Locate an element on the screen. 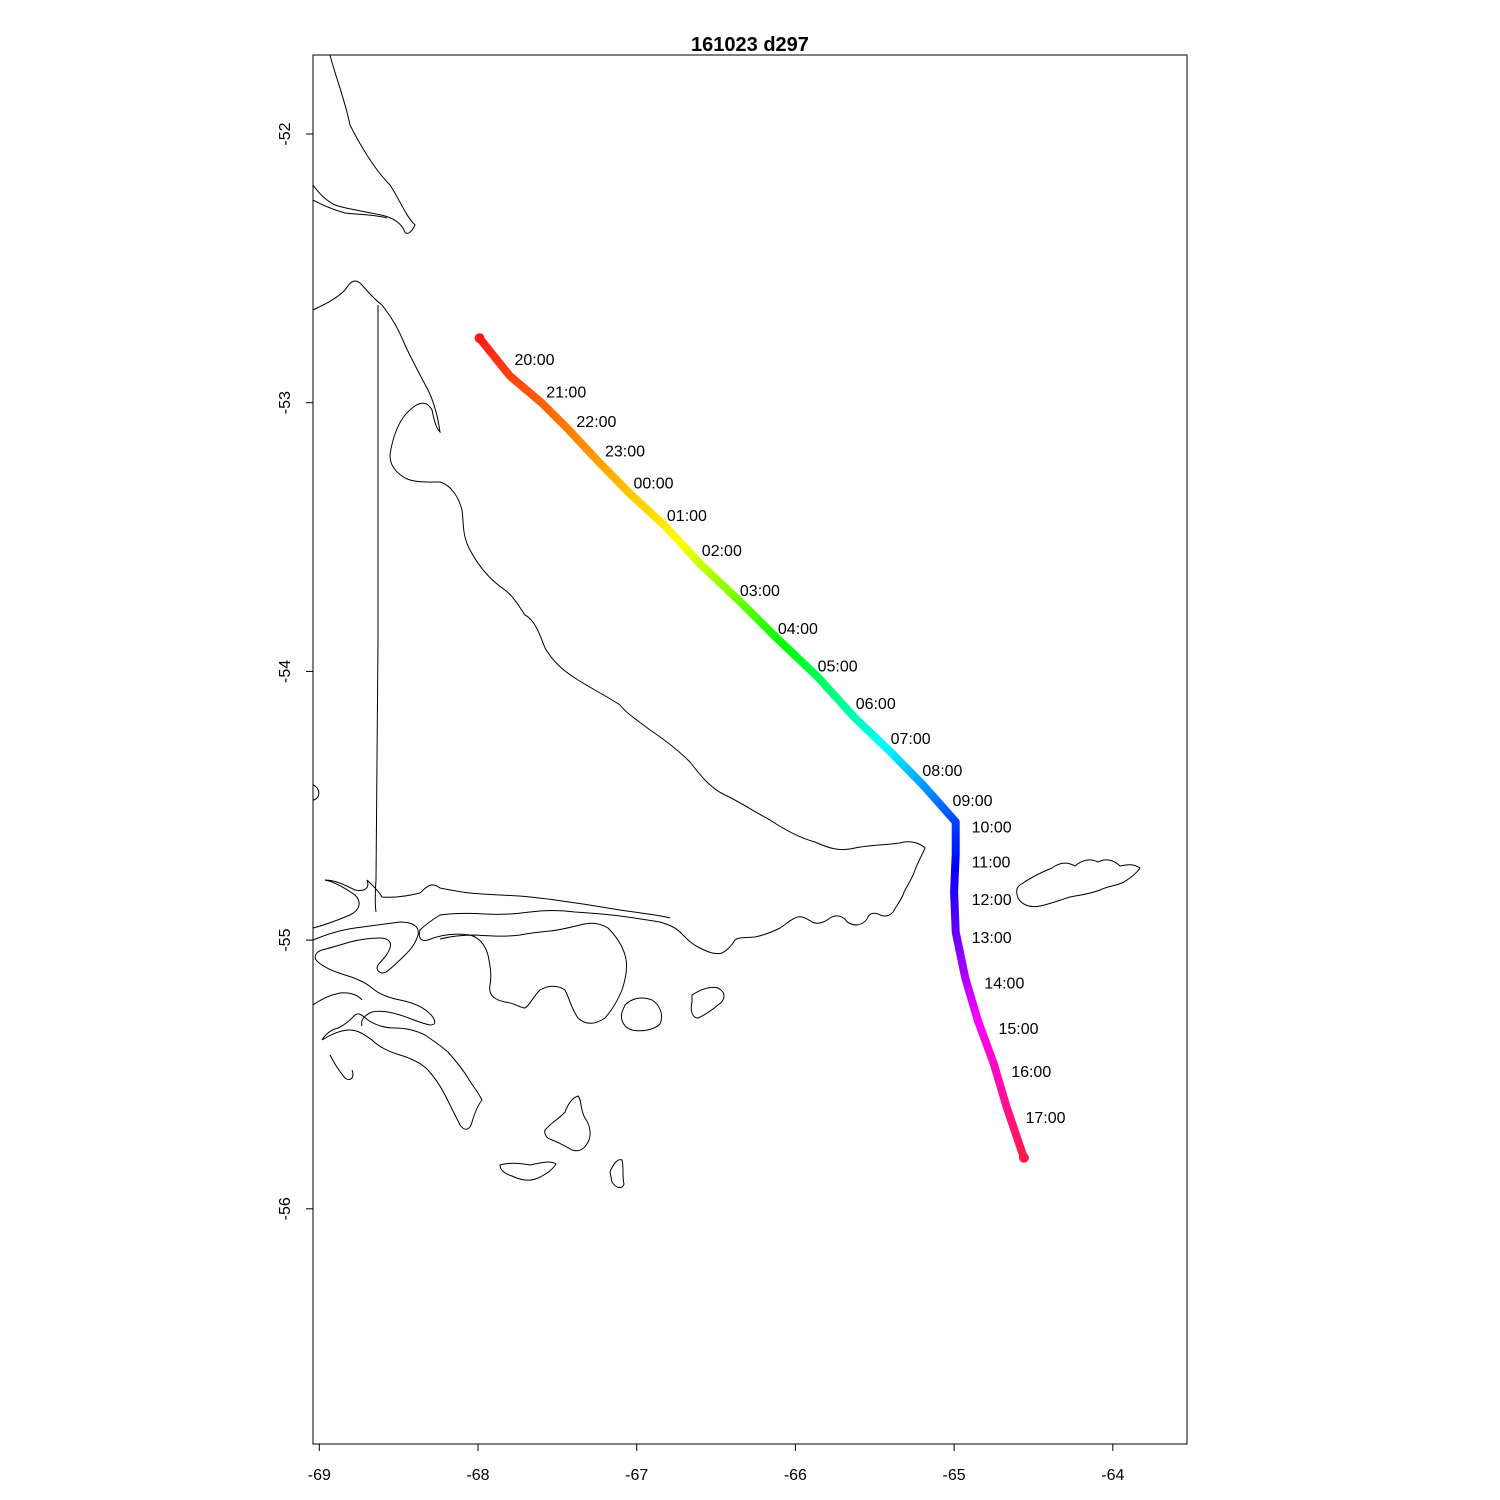 The height and width of the screenshot is (1500, 1500). time-label: 22:00 is located at coordinates (596, 422).